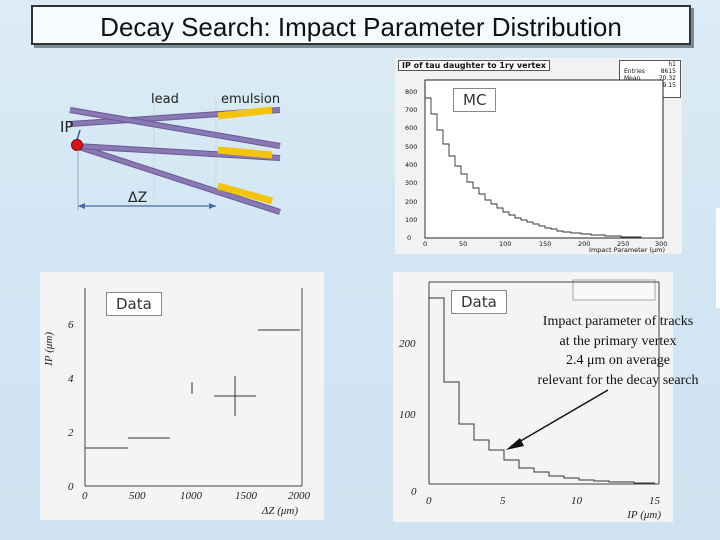  I want to click on ip-x-tick: 0, so click(429, 501).